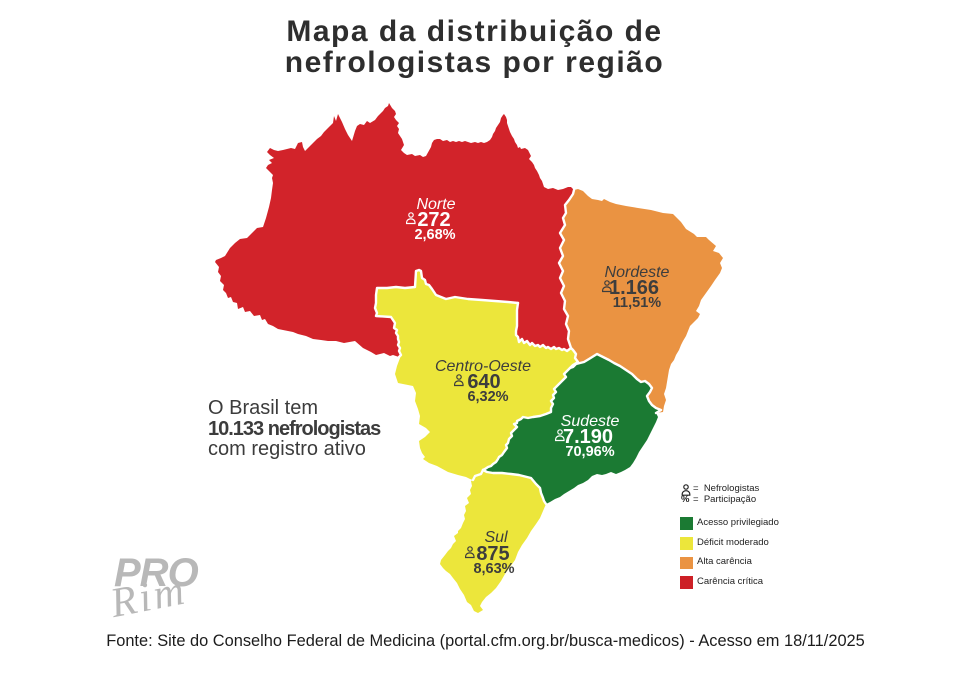  I want to click on svg-text: 8,63%, so click(493, 569).